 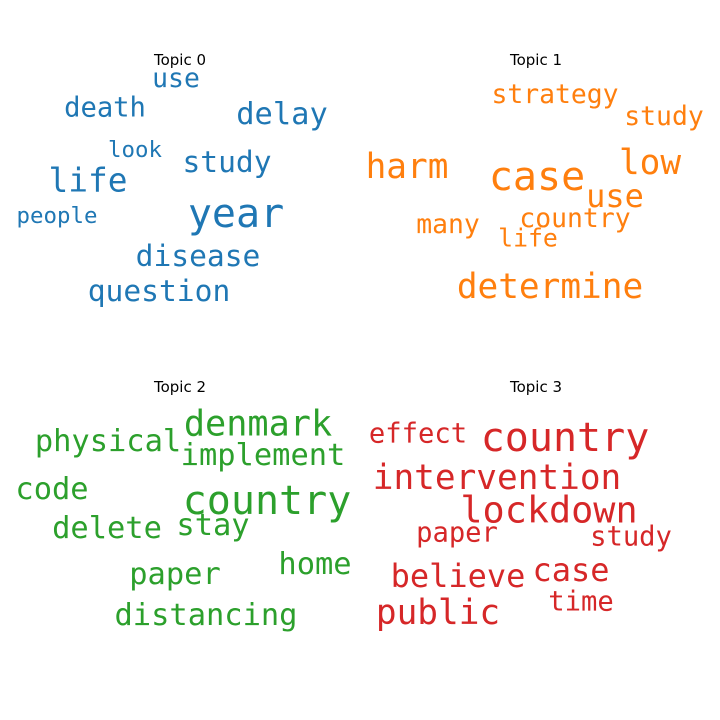 I want to click on word-look: look, so click(x=135, y=149).